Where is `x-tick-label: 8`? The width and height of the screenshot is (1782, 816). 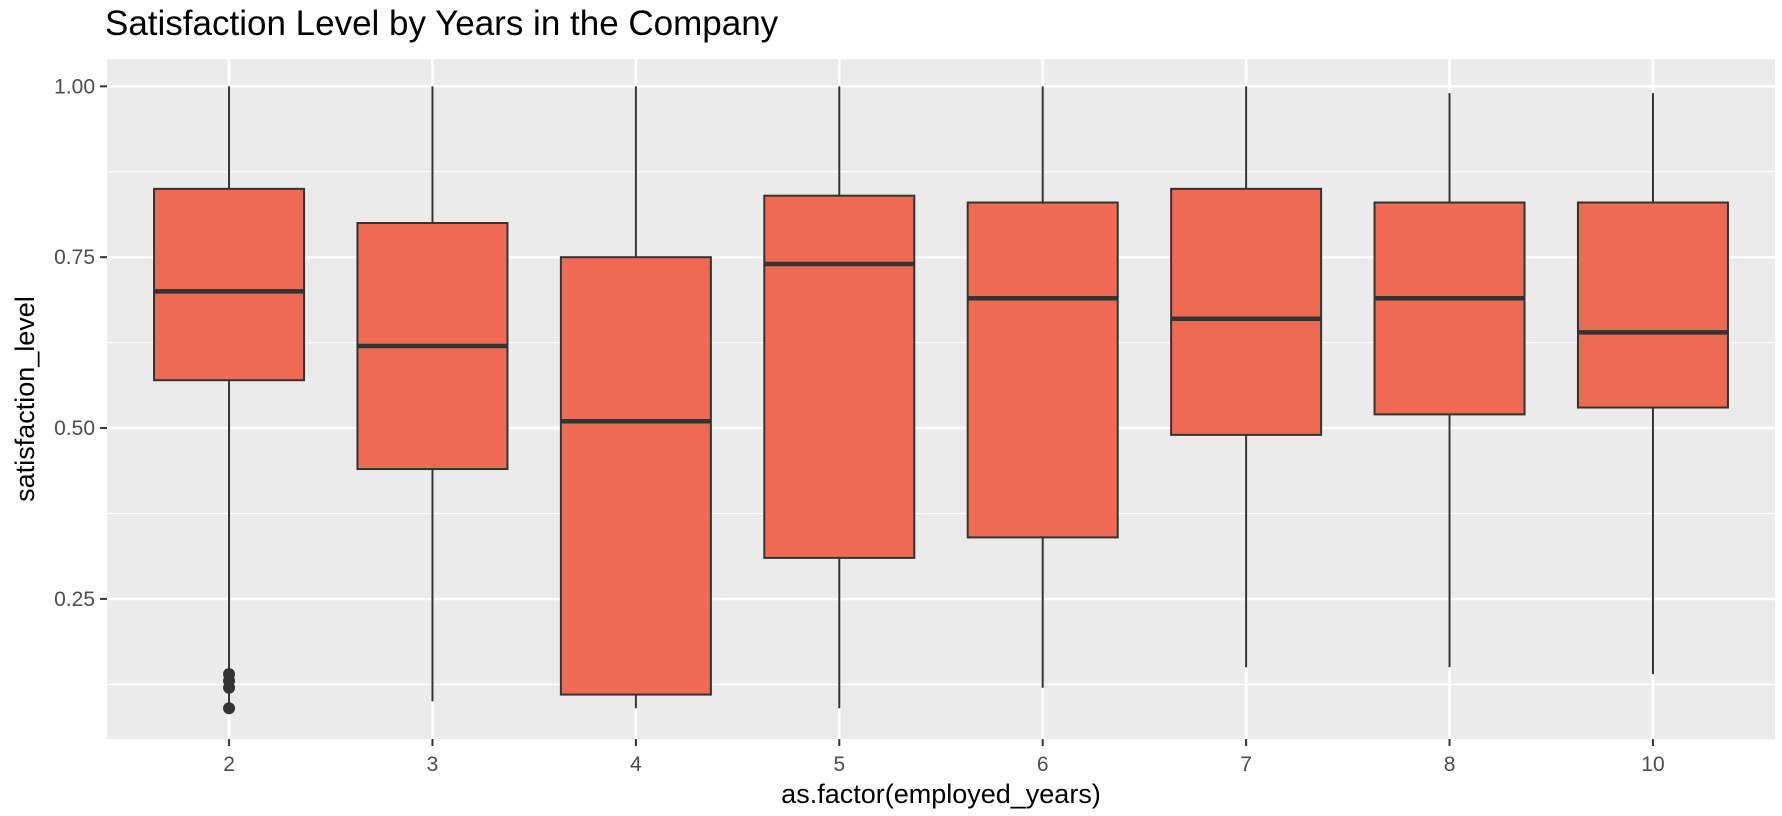 x-tick-label: 8 is located at coordinates (1450, 764).